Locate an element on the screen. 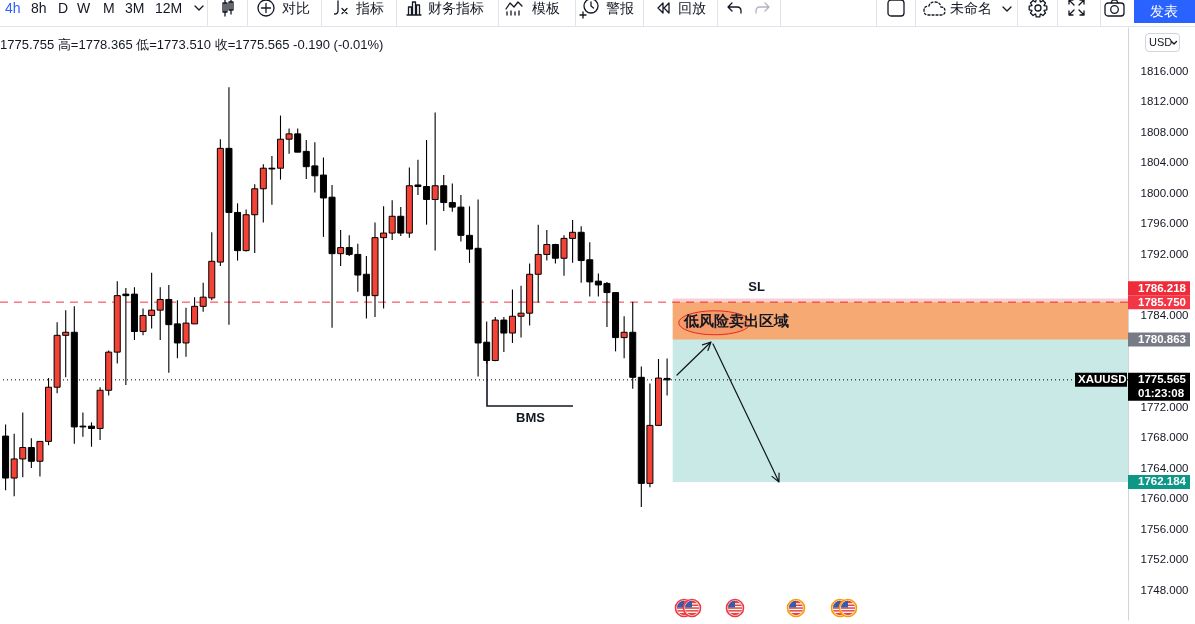  text: 1775.755 高=1778.365 低=1773.510 收=1775.565 -0.190 (-0.01%) is located at coordinates (192, 45).